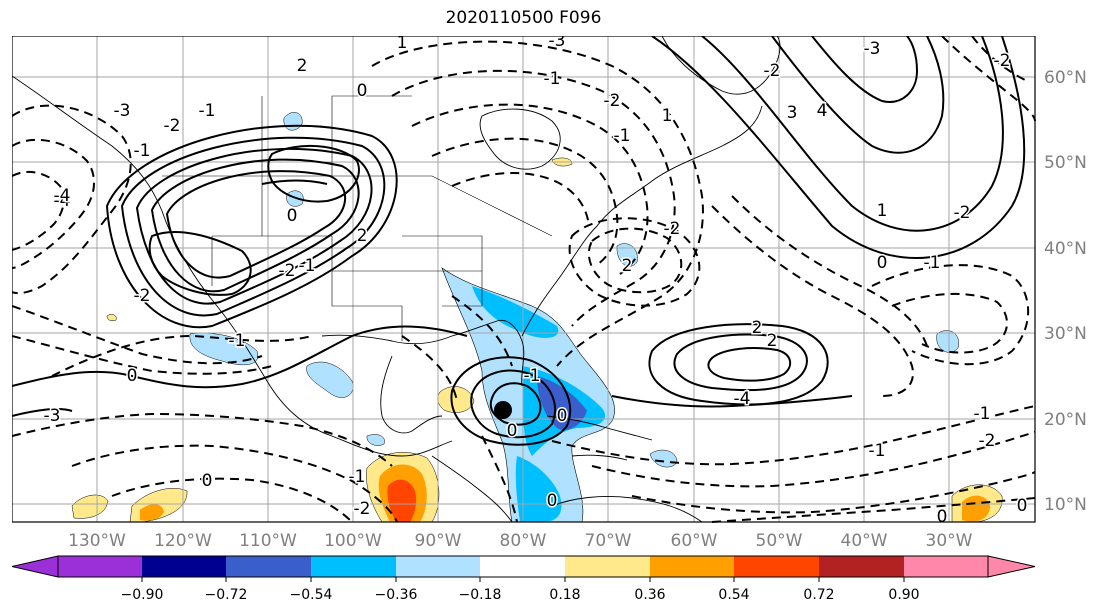 This screenshot has height=613, width=1105. Describe the element at coordinates (903, 595) in the screenshot. I see `colorbar-tick-label: 0.90` at that location.